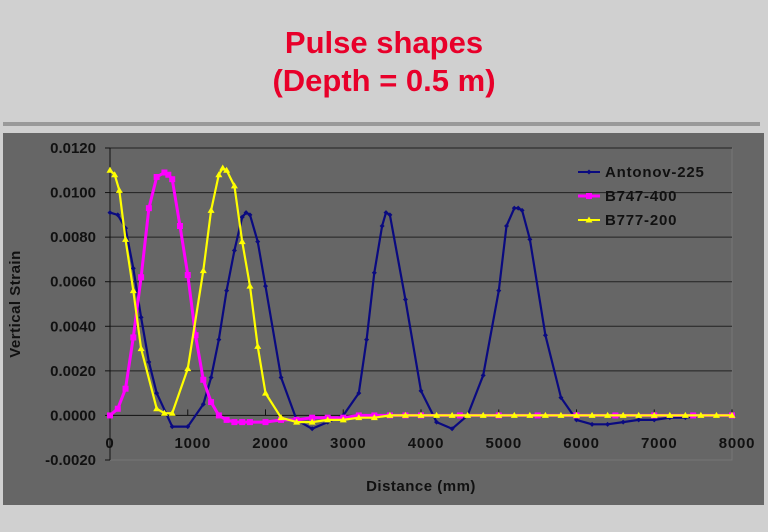 The height and width of the screenshot is (532, 768). I want to click on x-tick-label: 0, so click(109, 443).